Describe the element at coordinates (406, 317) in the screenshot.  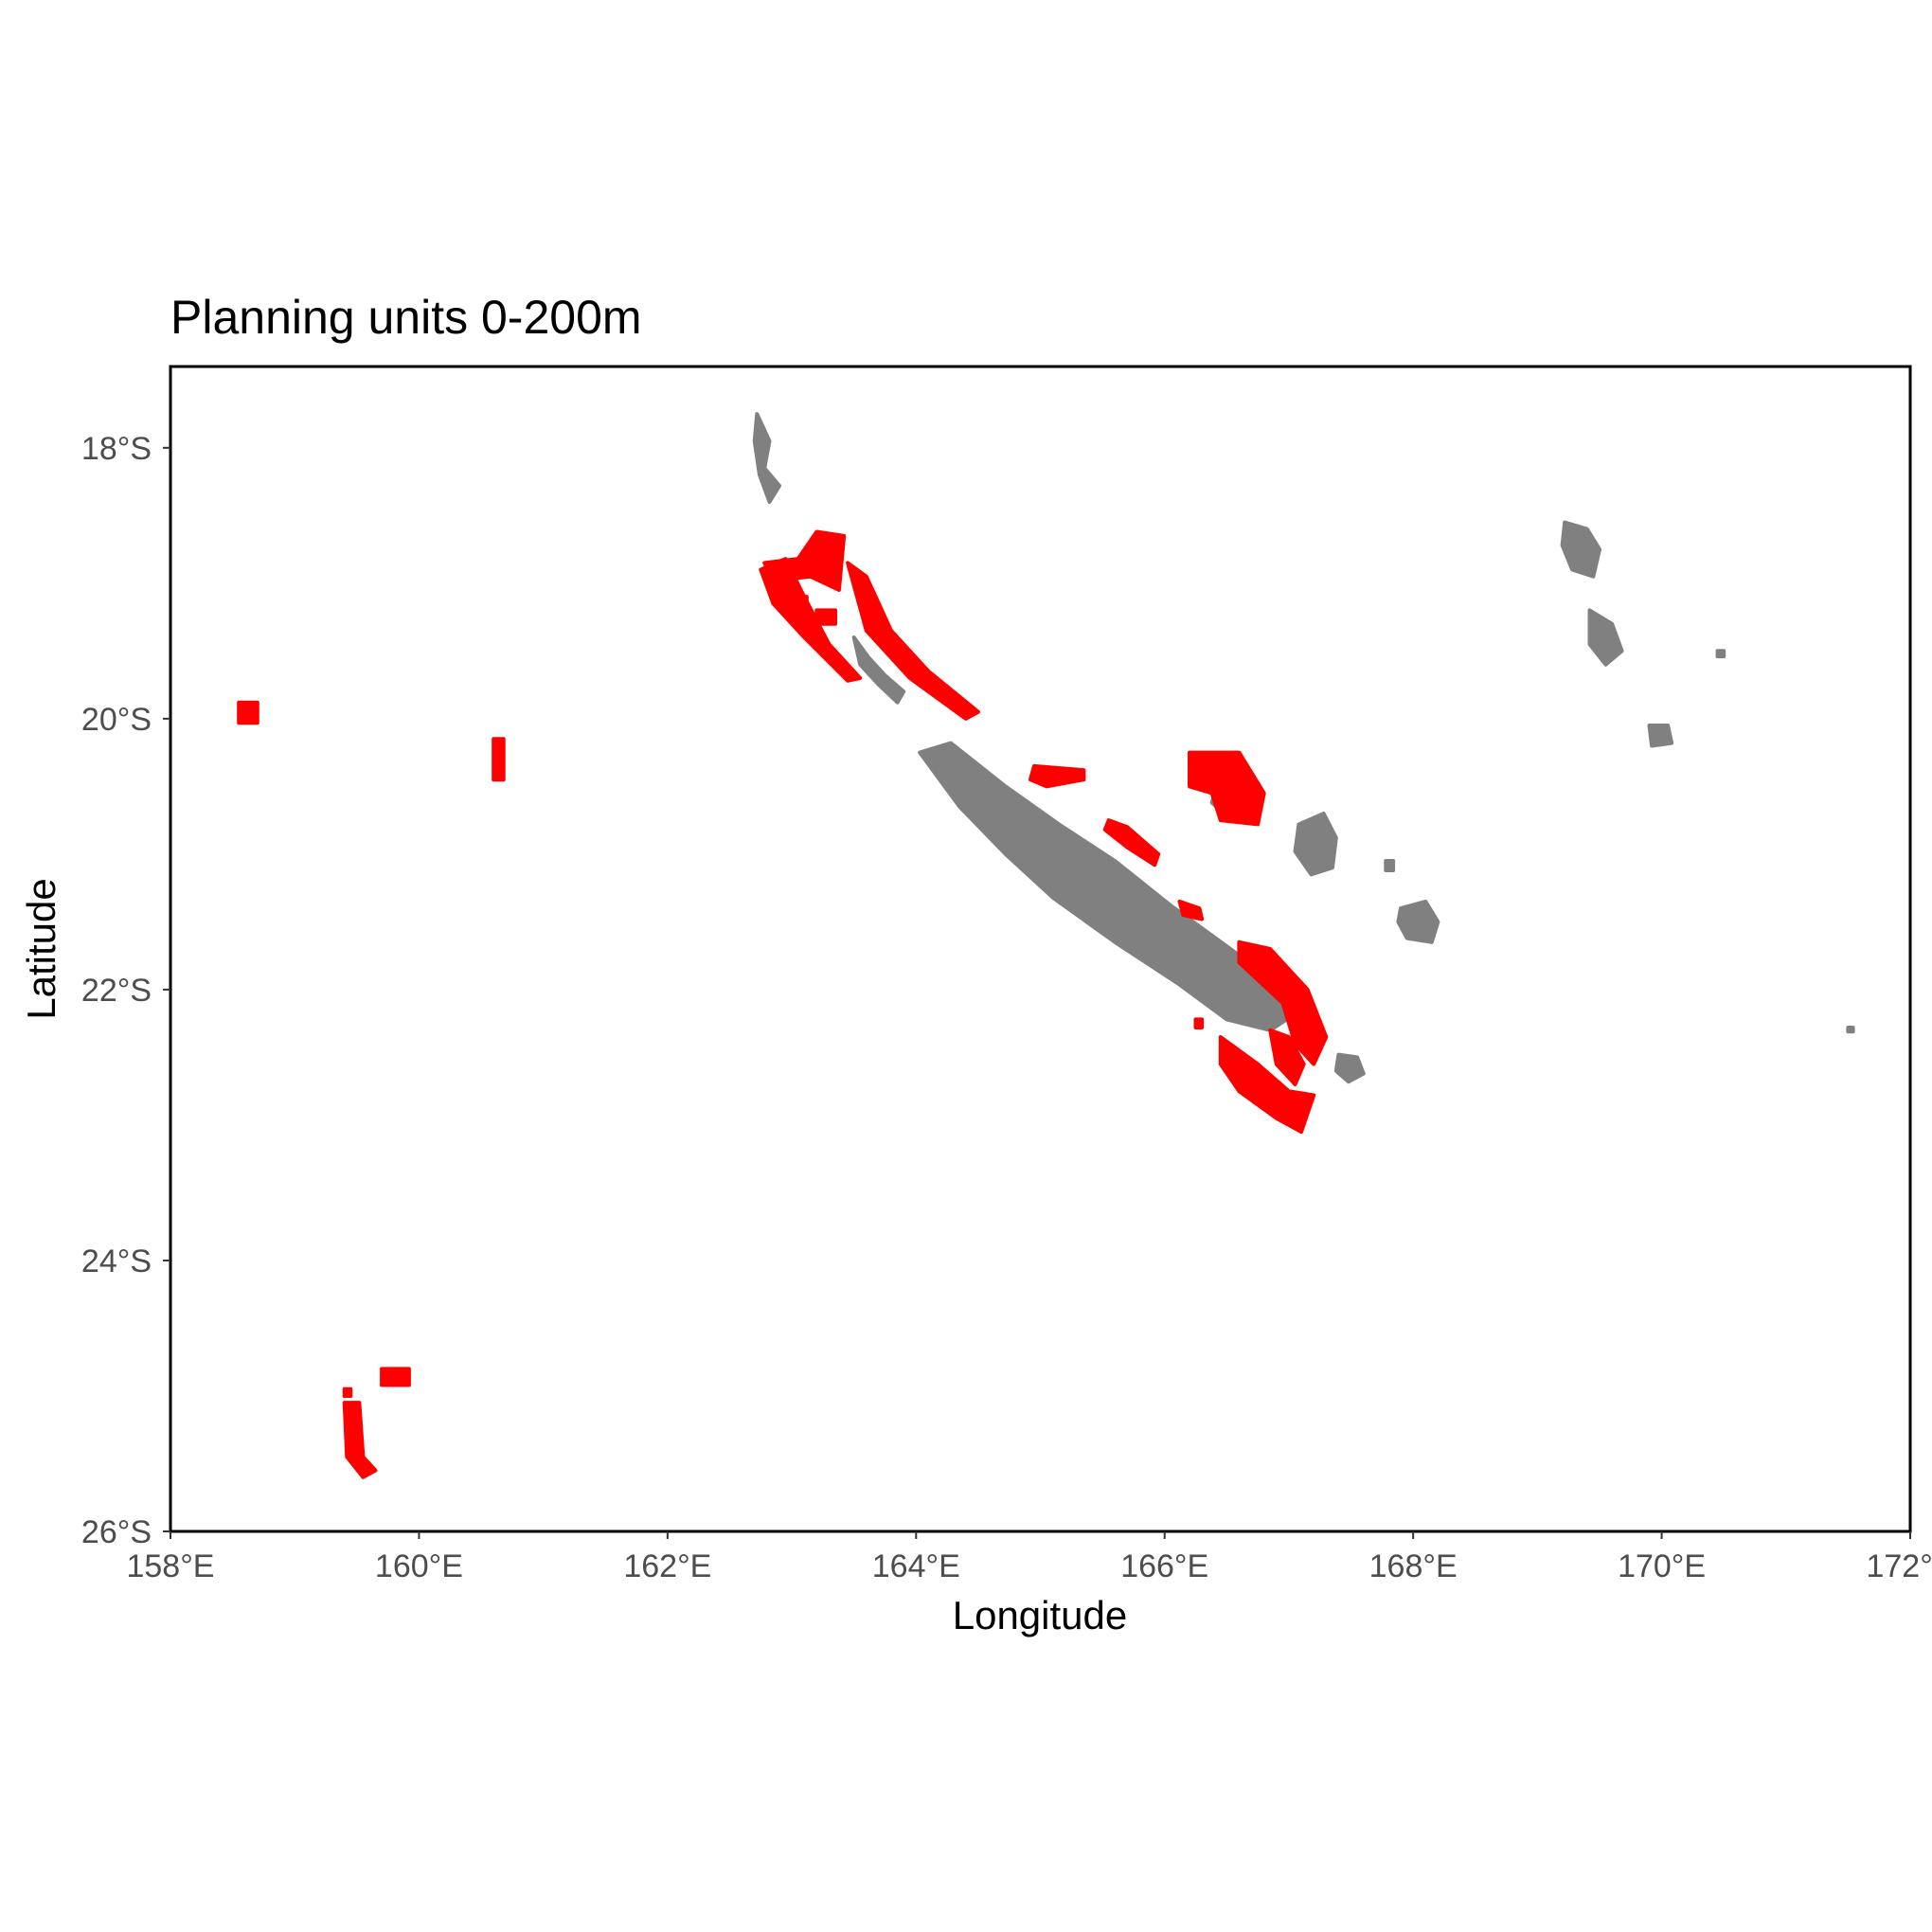
I see `map-title: Planning units 0-200m` at that location.